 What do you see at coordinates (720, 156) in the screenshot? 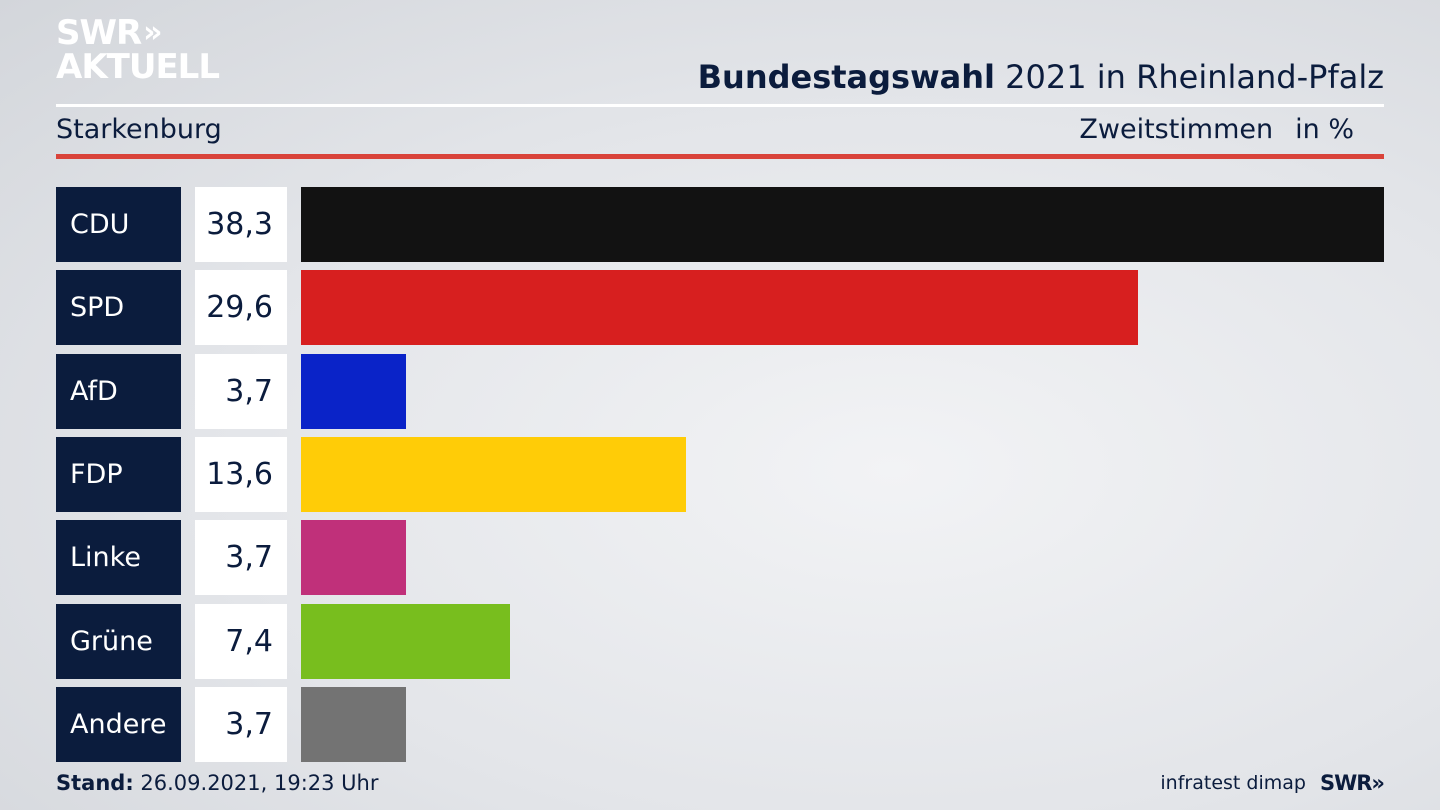
I see `subheader-divider` at bounding box center [720, 156].